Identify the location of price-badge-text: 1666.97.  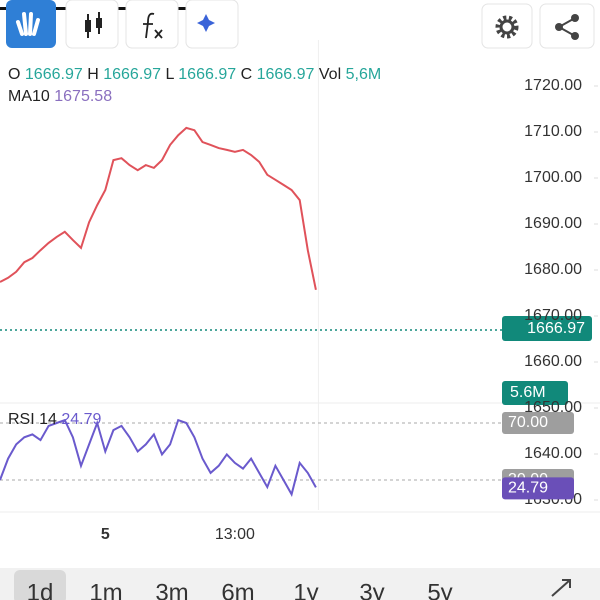
(556, 328).